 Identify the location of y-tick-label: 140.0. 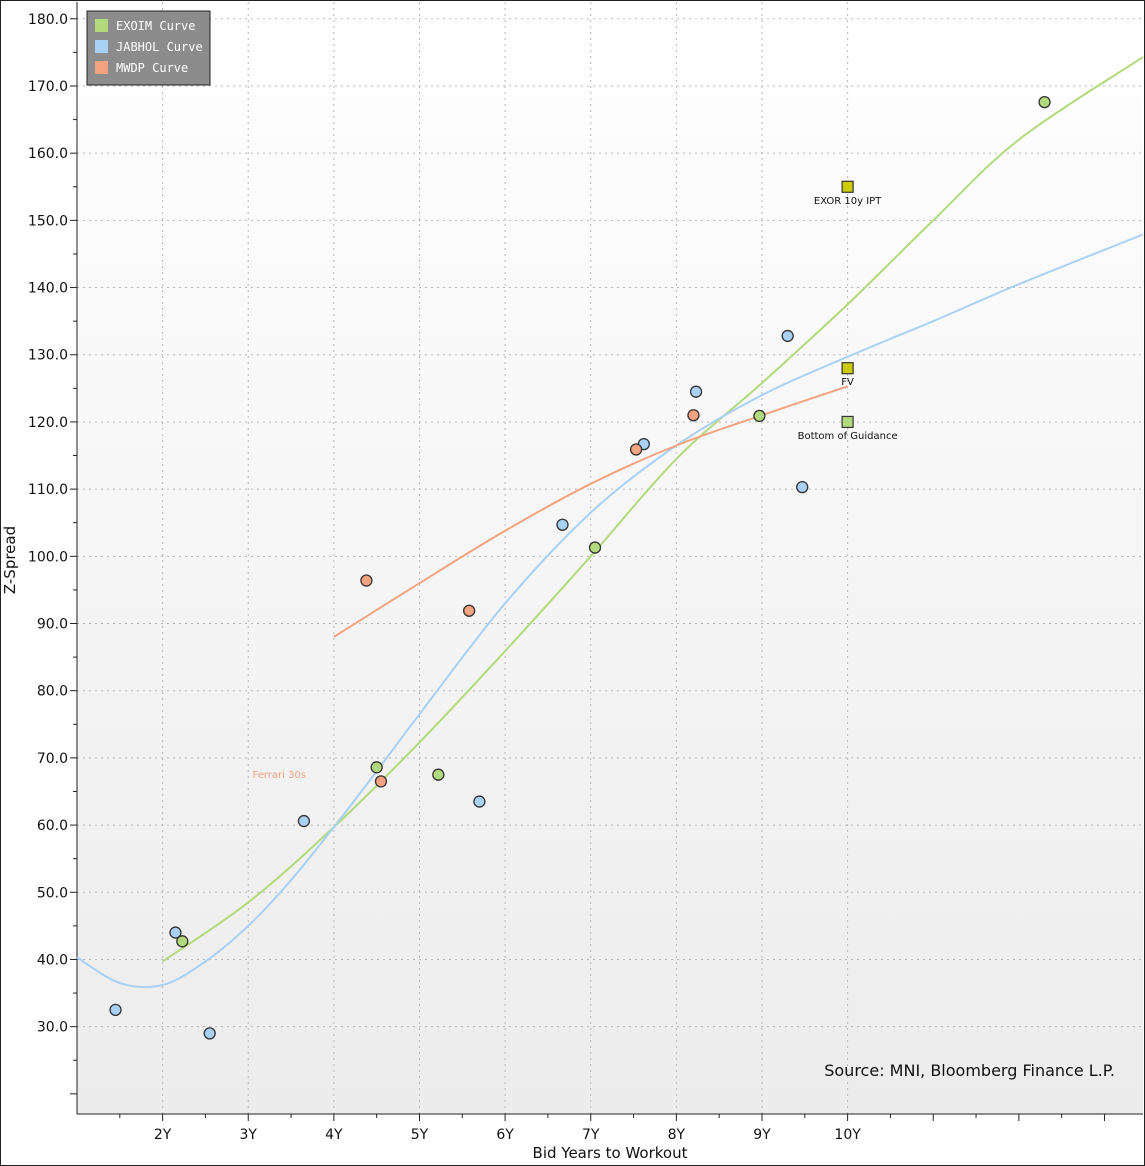
(48, 289).